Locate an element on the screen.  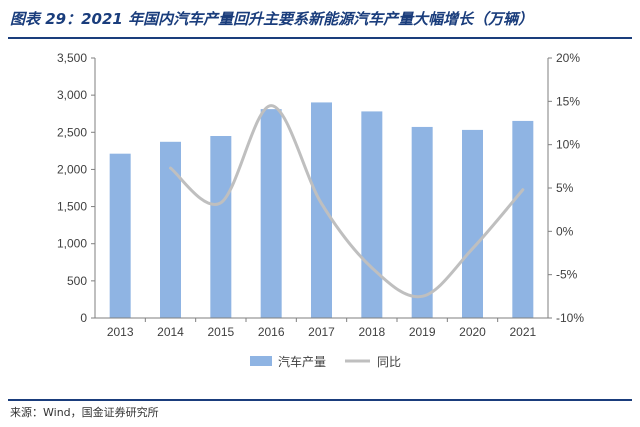
bar-2013 is located at coordinates (120, 235).